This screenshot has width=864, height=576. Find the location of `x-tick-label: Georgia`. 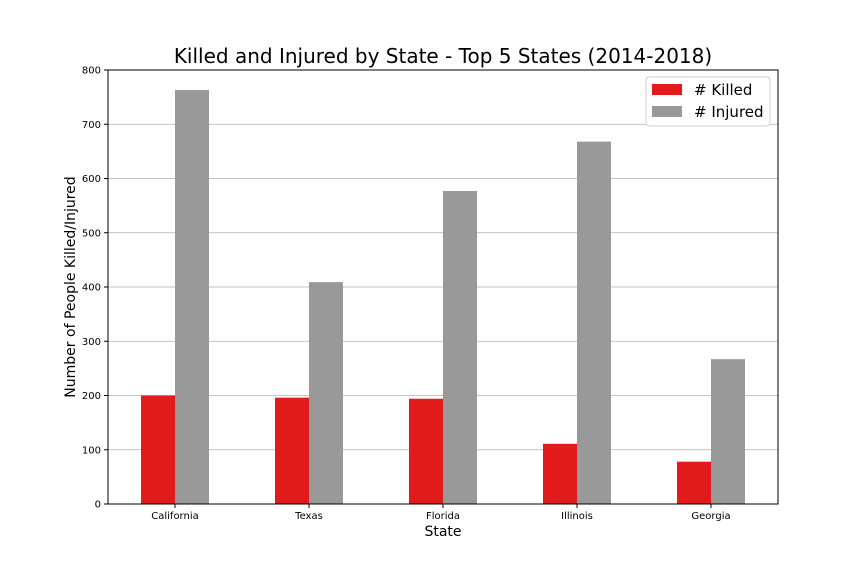

x-tick-label: Georgia is located at coordinates (710, 516).